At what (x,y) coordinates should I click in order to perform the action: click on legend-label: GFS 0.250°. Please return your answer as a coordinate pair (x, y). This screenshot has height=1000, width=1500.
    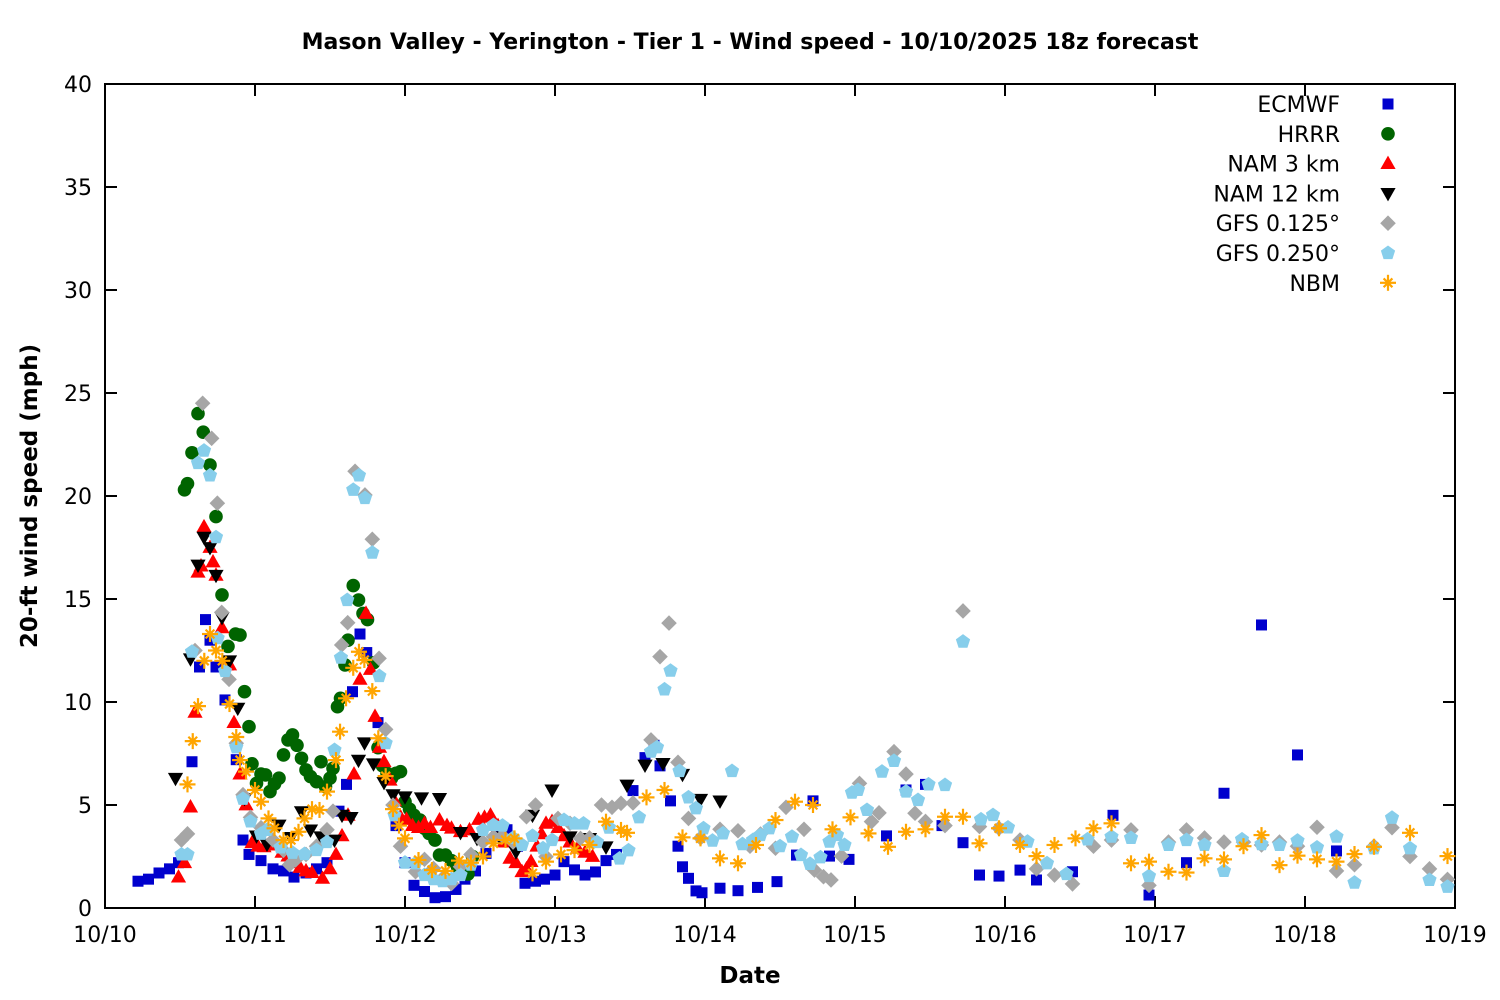
    Looking at the image, I should click on (1278, 254).